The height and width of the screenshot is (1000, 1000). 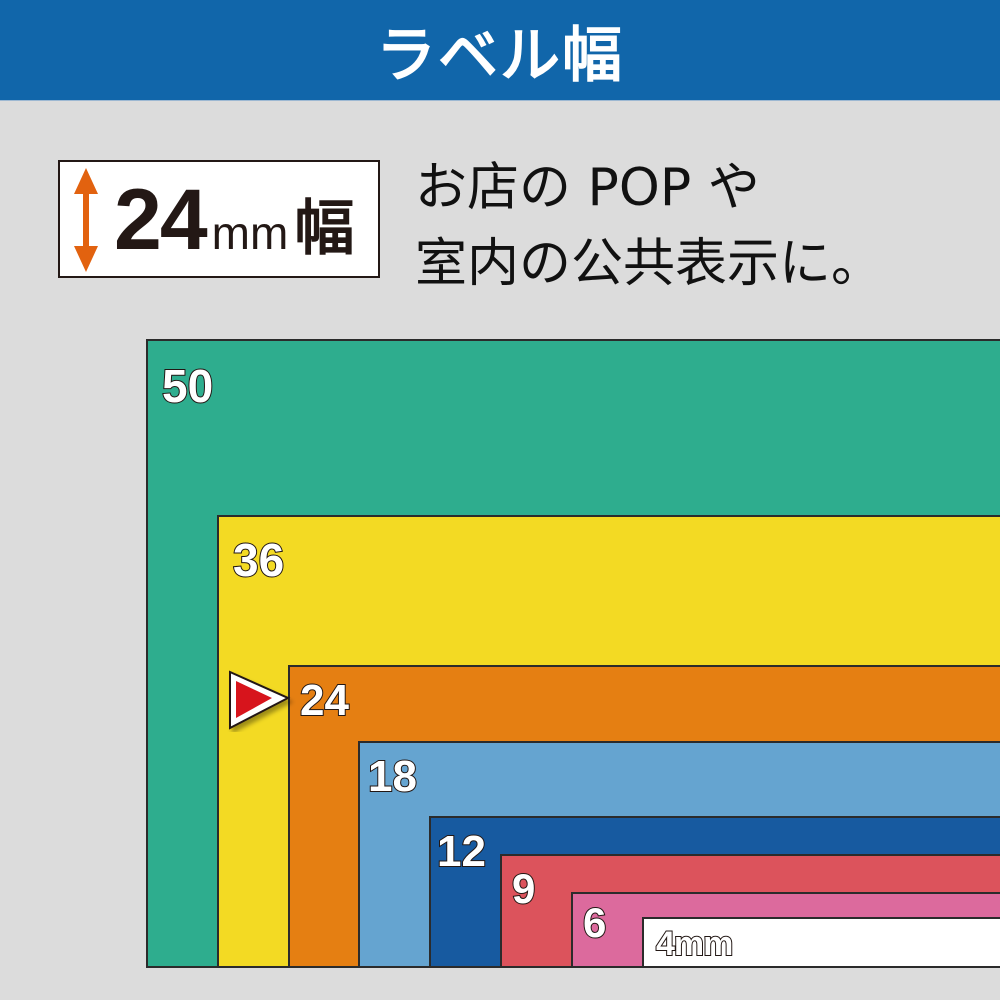 What do you see at coordinates (821, 942) in the screenshot?
I see `width-swatch-4mm: 4mm` at bounding box center [821, 942].